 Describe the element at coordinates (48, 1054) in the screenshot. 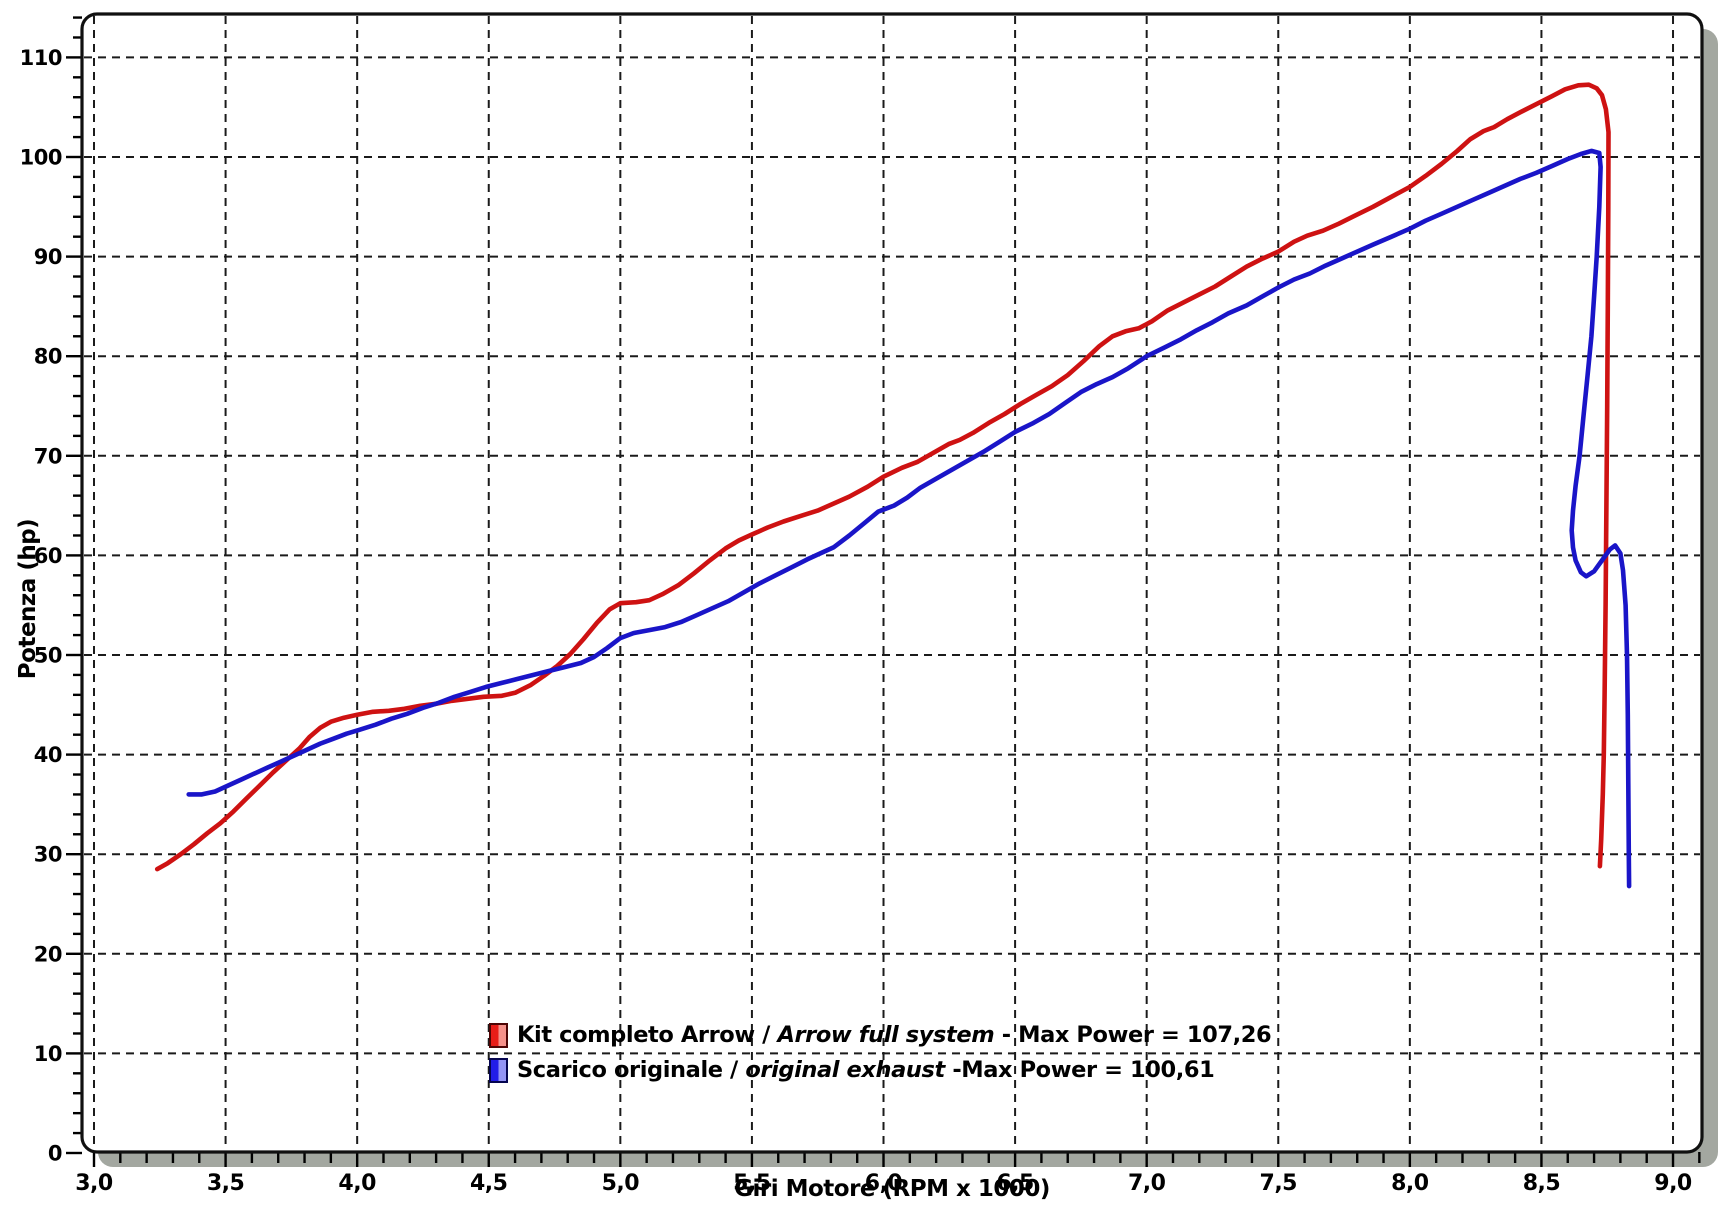

I see `svg-text: 10` at that location.